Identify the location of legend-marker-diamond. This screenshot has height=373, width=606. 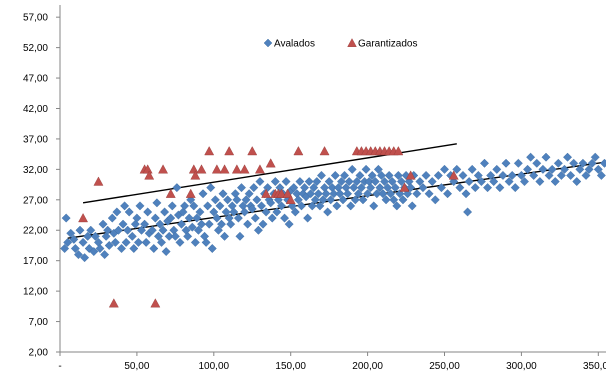
(268, 43).